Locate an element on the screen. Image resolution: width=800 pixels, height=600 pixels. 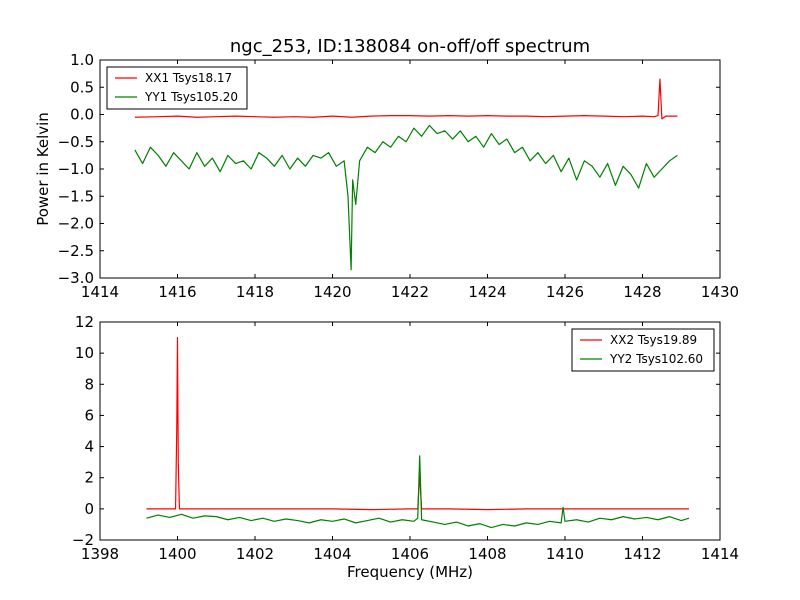
y-tick-label: −3.0 is located at coordinates (76, 278).